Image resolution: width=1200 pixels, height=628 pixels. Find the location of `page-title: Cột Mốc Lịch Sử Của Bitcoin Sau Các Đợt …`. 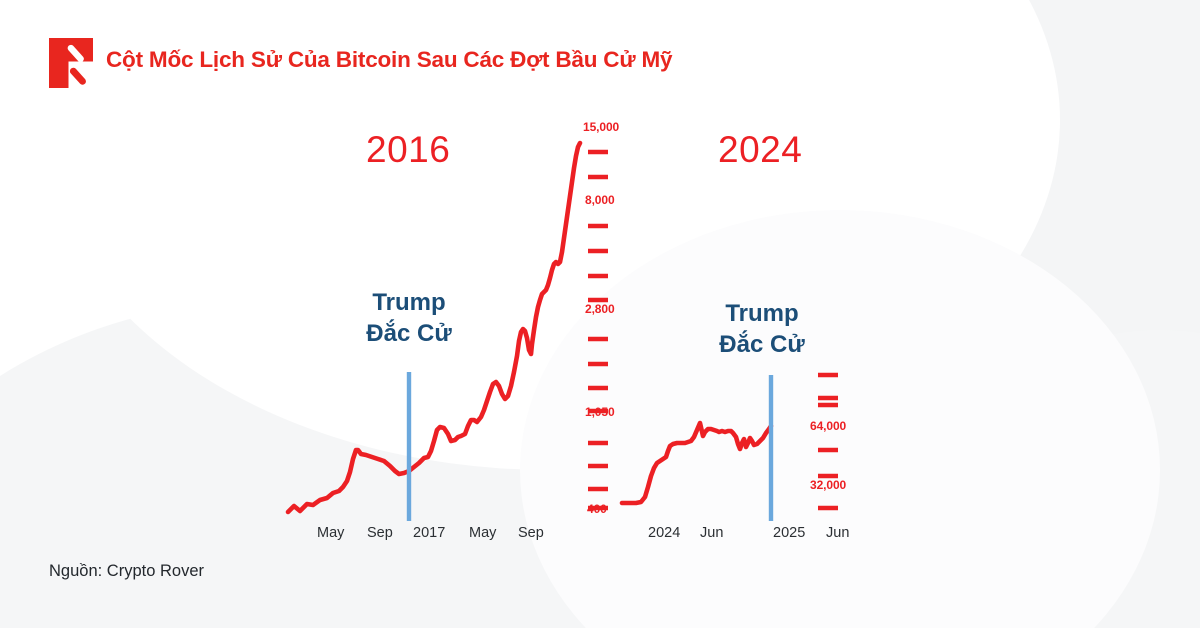

page-title: Cột Mốc Lịch Sử Của Bitcoin Sau Các Đợt … is located at coordinates (389, 59).